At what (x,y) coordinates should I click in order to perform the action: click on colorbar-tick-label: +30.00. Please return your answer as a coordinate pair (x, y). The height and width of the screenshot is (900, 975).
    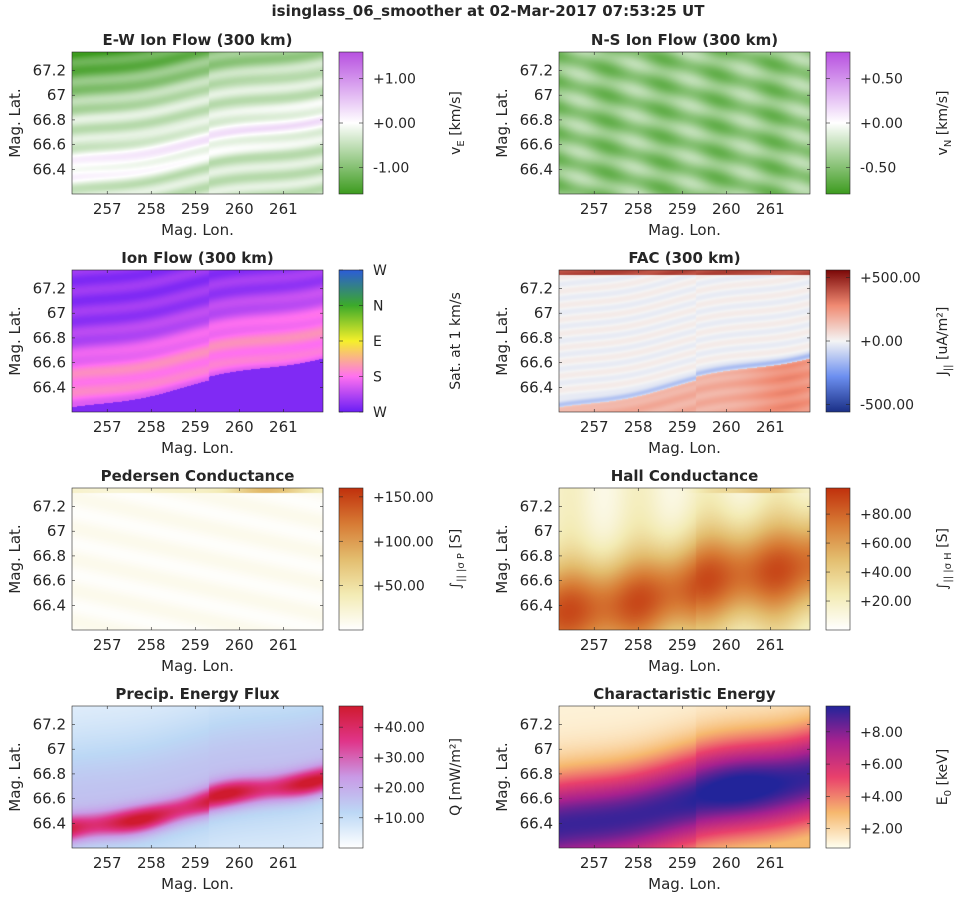
    Looking at the image, I should click on (399, 758).